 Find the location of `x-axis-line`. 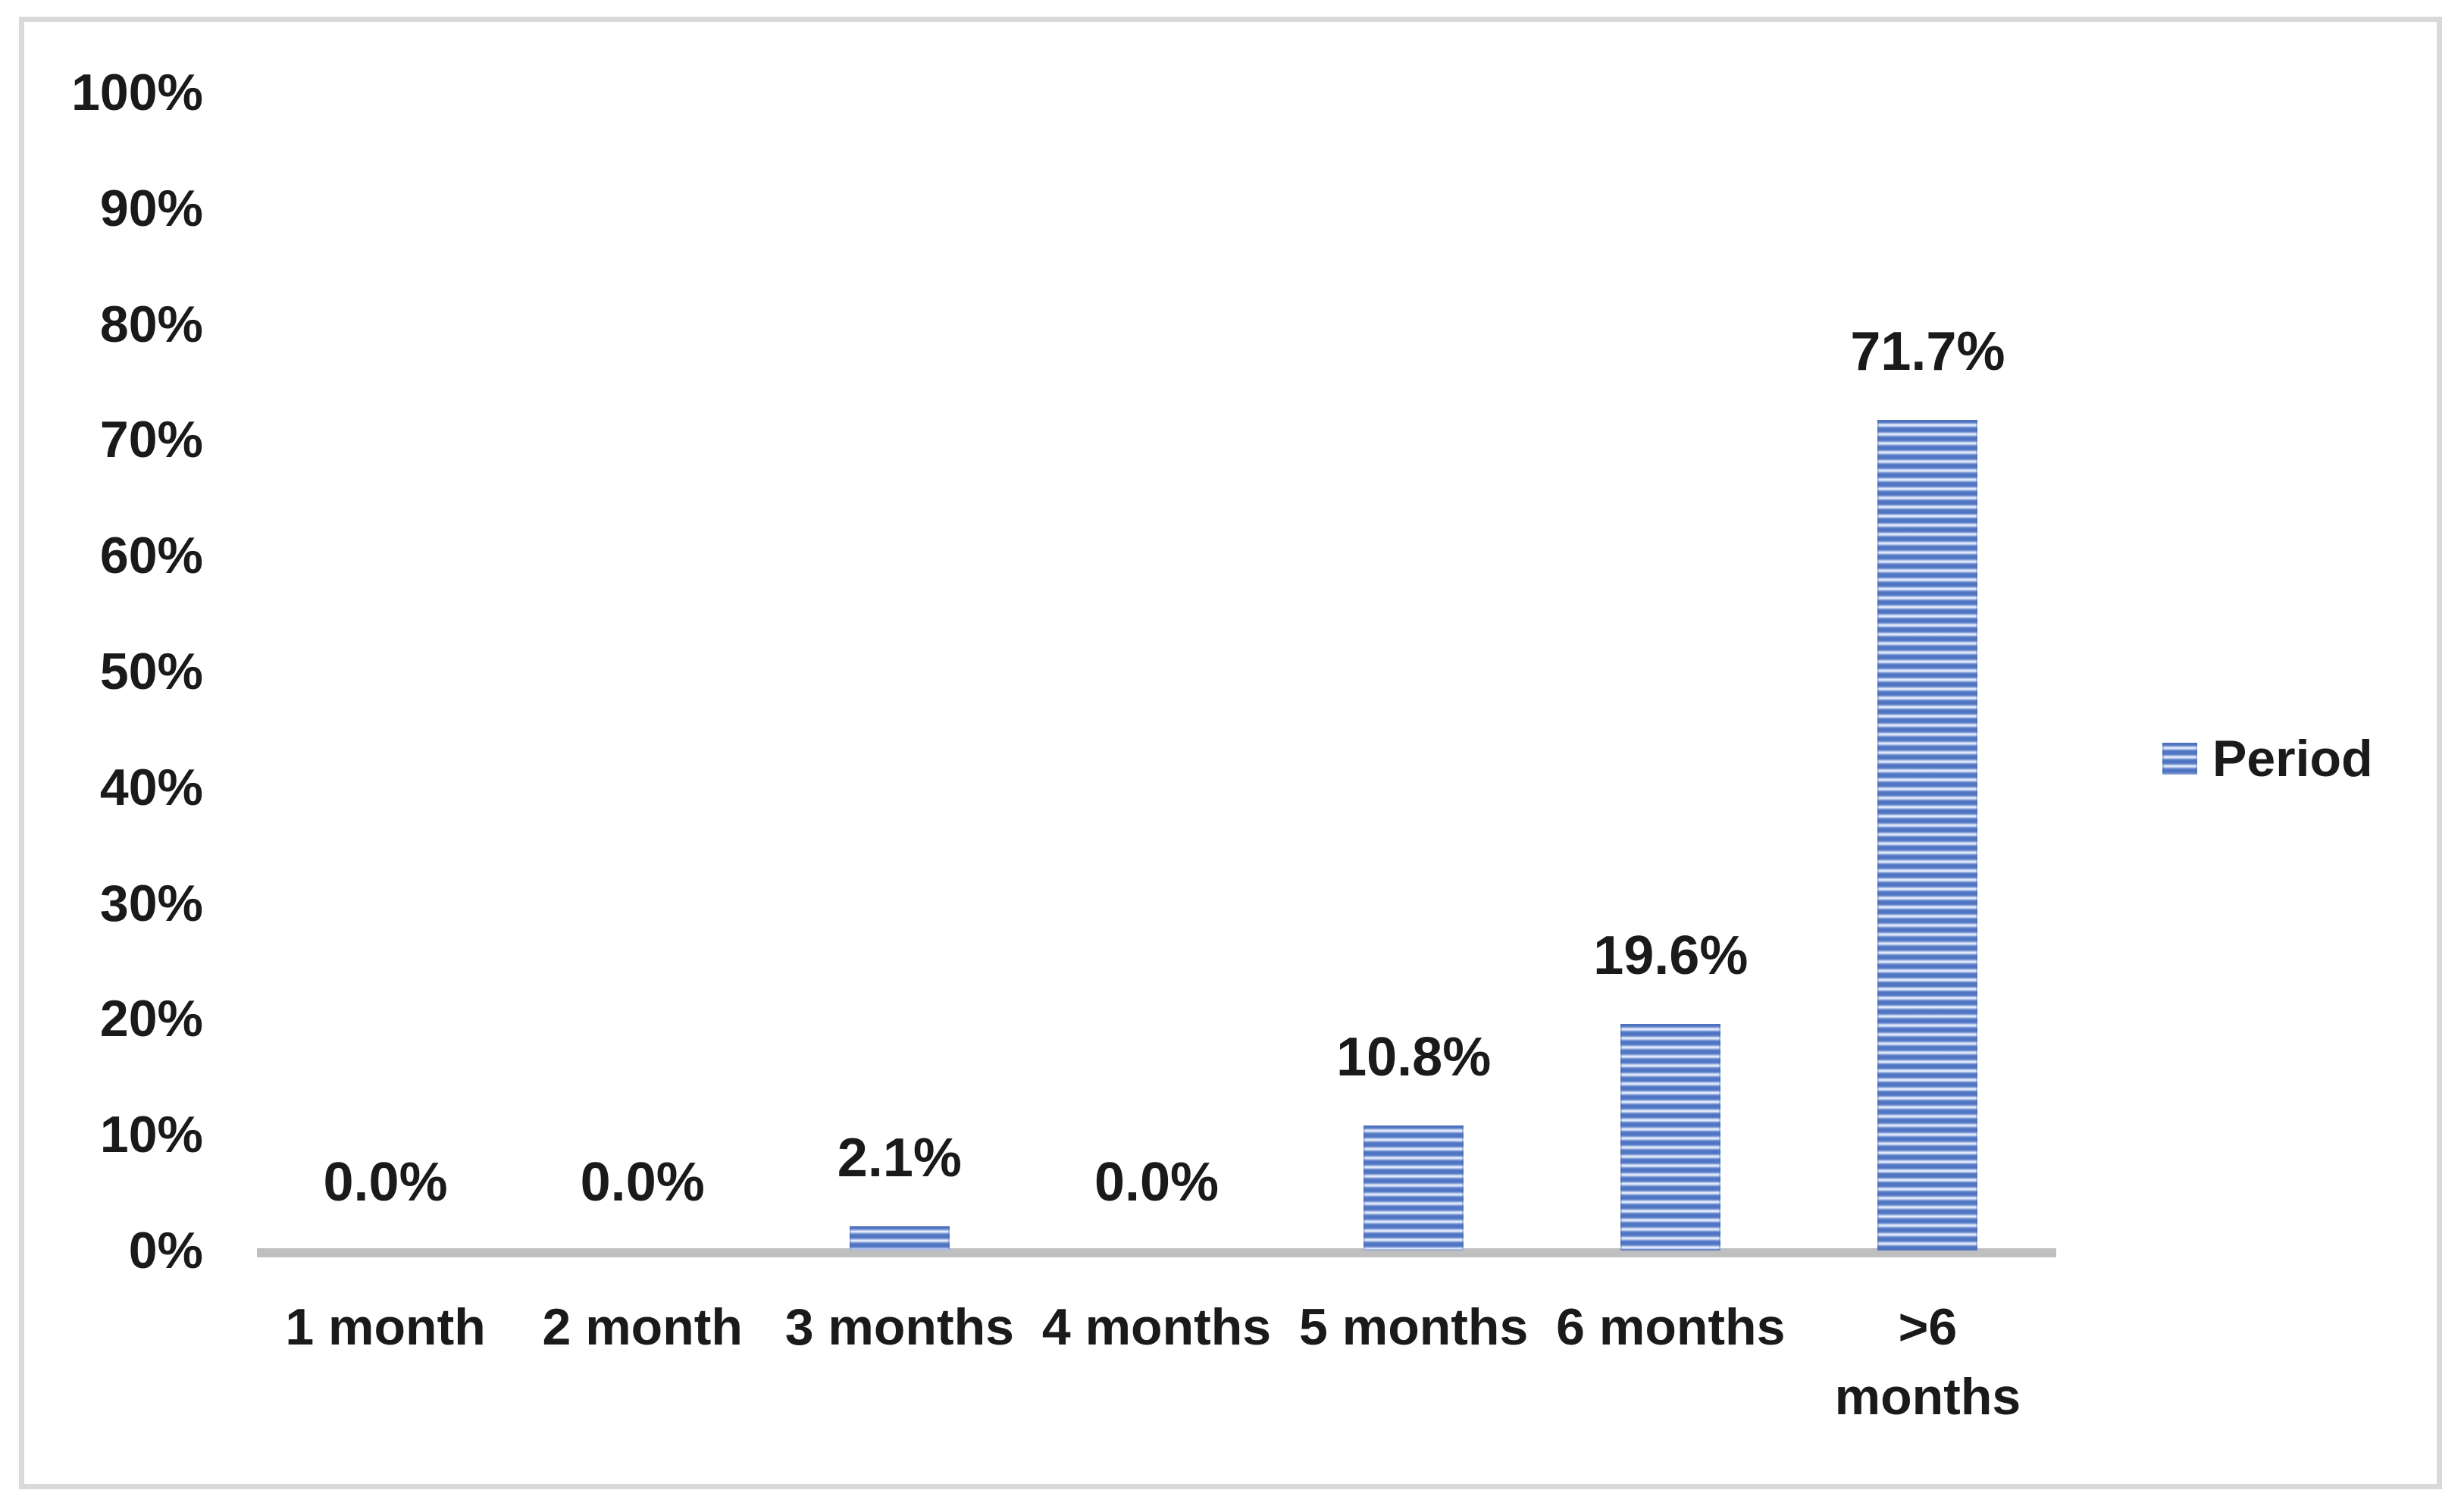

x-axis-line is located at coordinates (1156, 1252).